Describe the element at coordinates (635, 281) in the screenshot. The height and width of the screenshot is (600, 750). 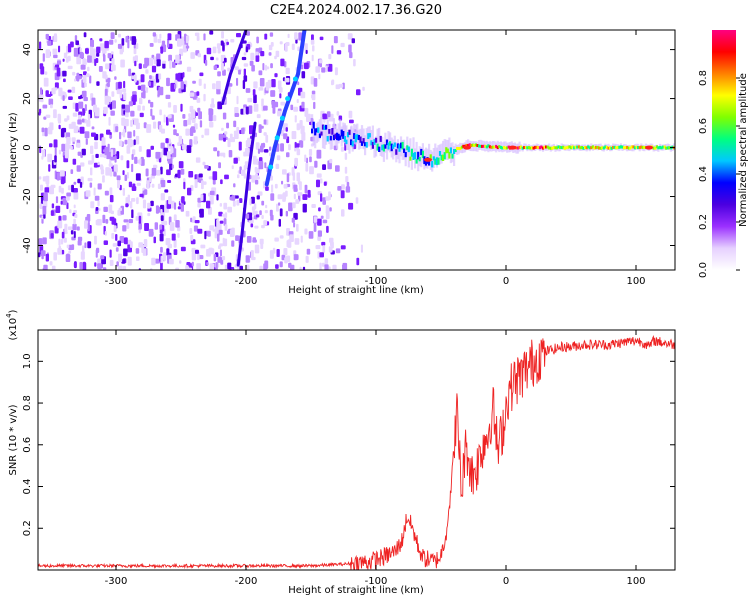
I see `x-tick-label: 100` at that location.